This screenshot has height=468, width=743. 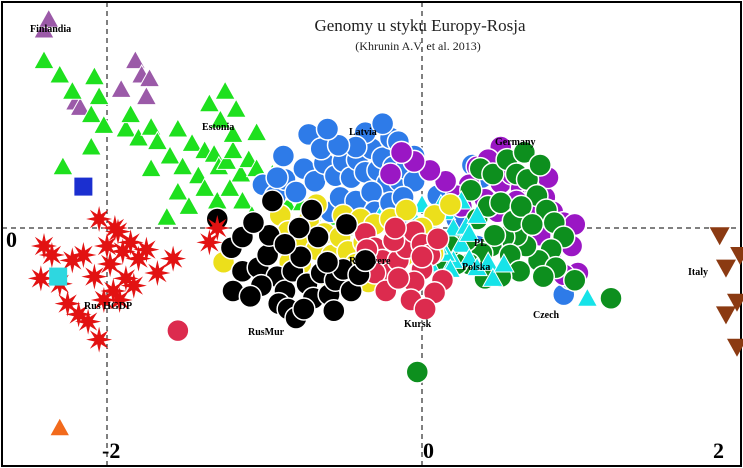 I want to click on group-label-pl: PL, so click(x=480, y=243).